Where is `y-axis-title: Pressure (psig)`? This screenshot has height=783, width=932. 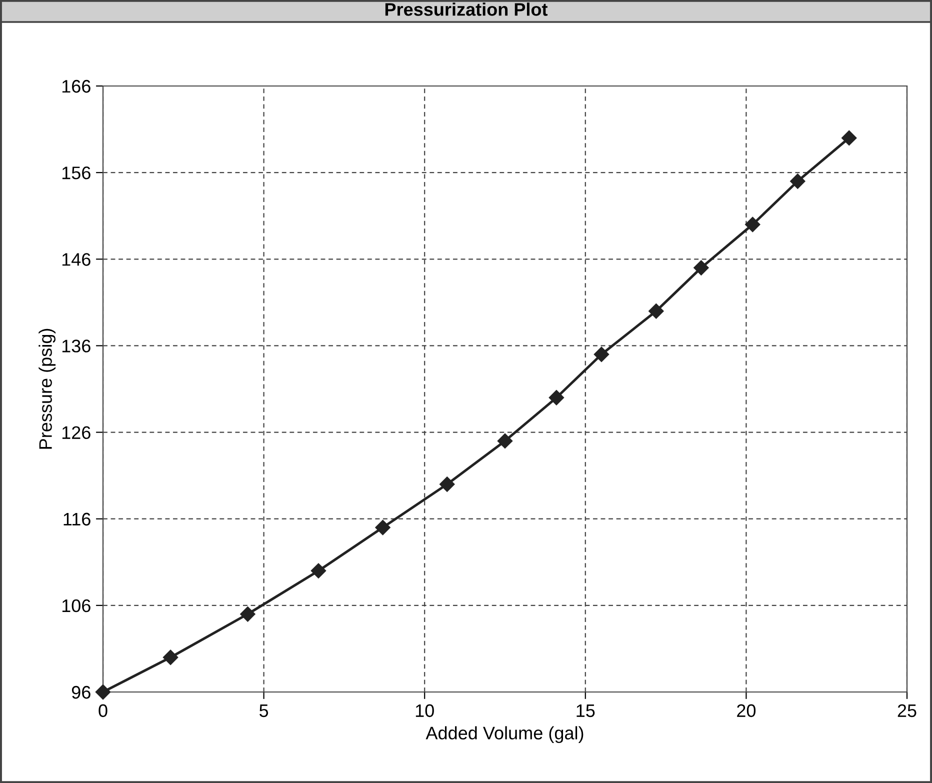 y-axis-title: Pressure (psig) is located at coordinates (47, 388).